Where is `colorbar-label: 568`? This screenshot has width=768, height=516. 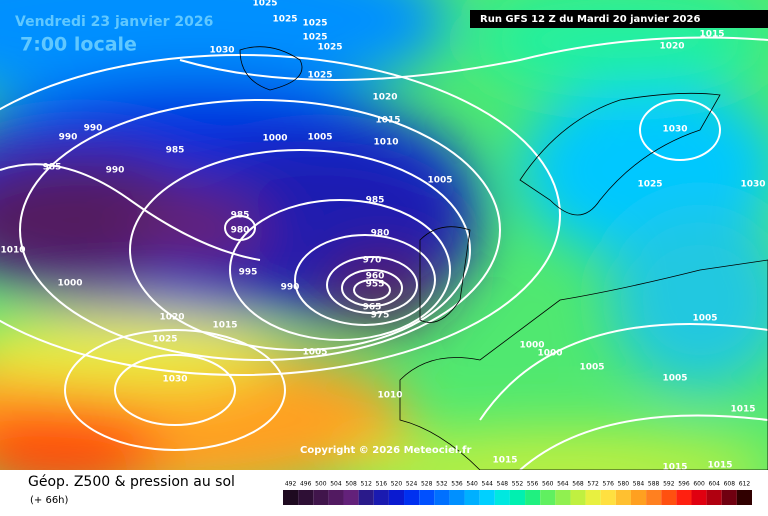
colorbar-label: 568 is located at coordinates (578, 484).